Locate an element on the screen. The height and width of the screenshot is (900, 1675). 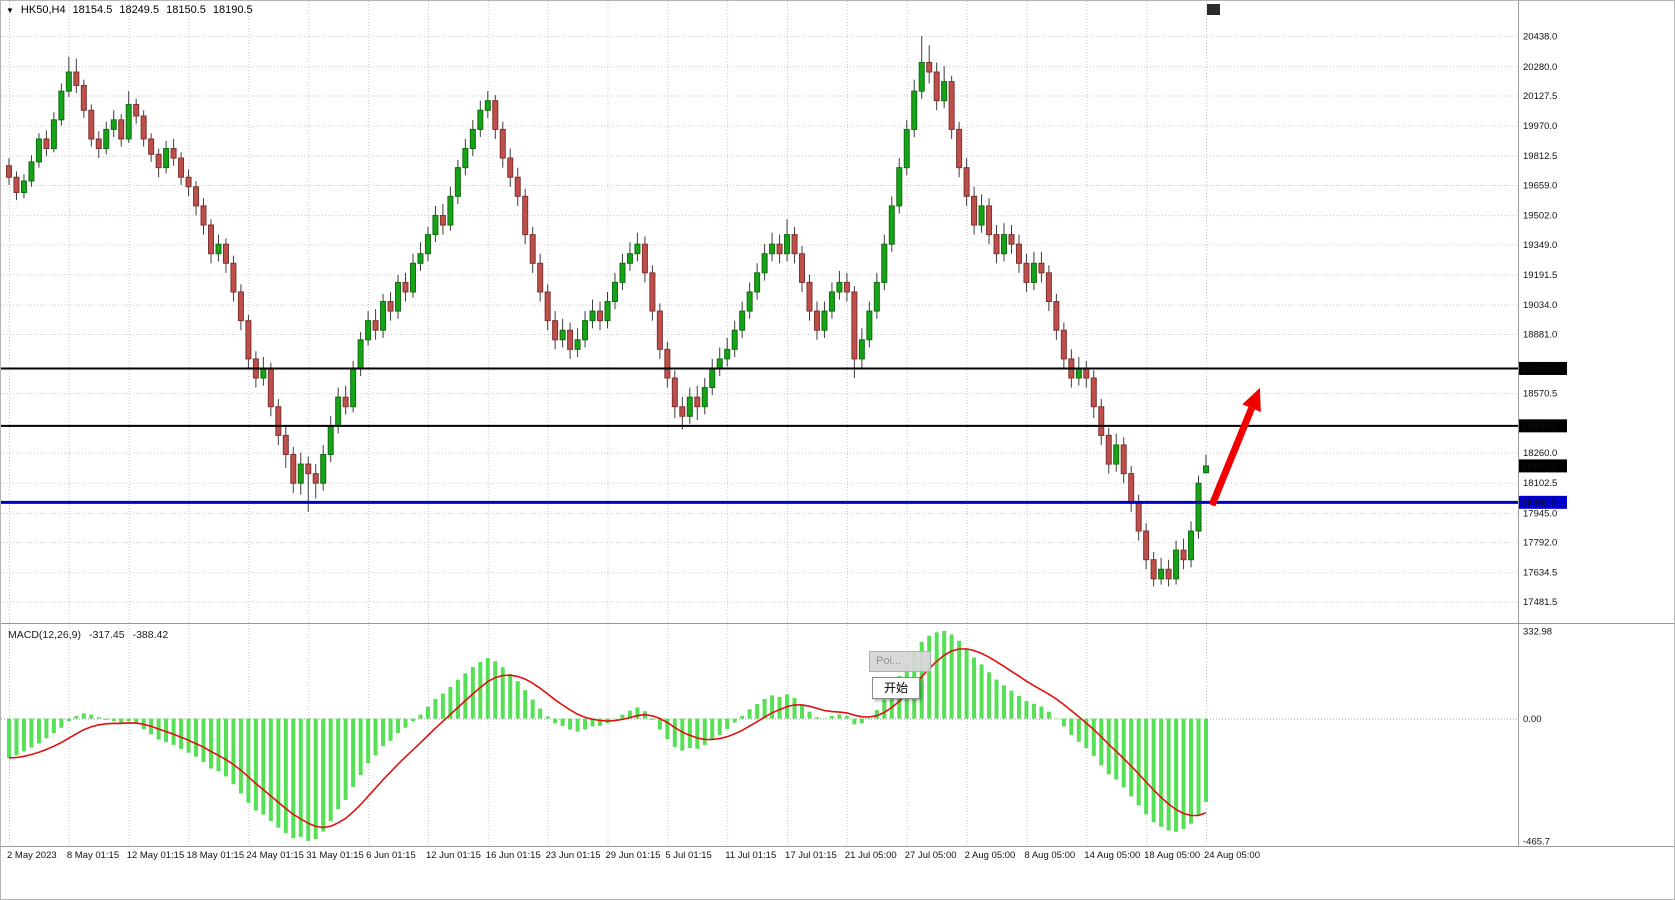
ohlc-open: 18154.5 is located at coordinates (92, 10).